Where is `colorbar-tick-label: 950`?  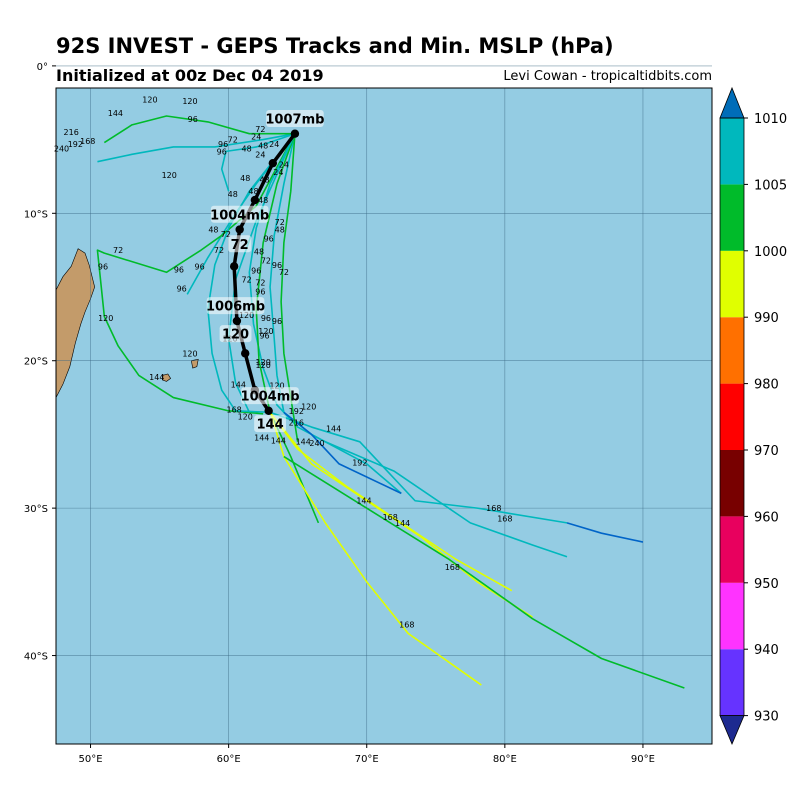
colorbar-tick-label: 950 is located at coordinates (766, 584).